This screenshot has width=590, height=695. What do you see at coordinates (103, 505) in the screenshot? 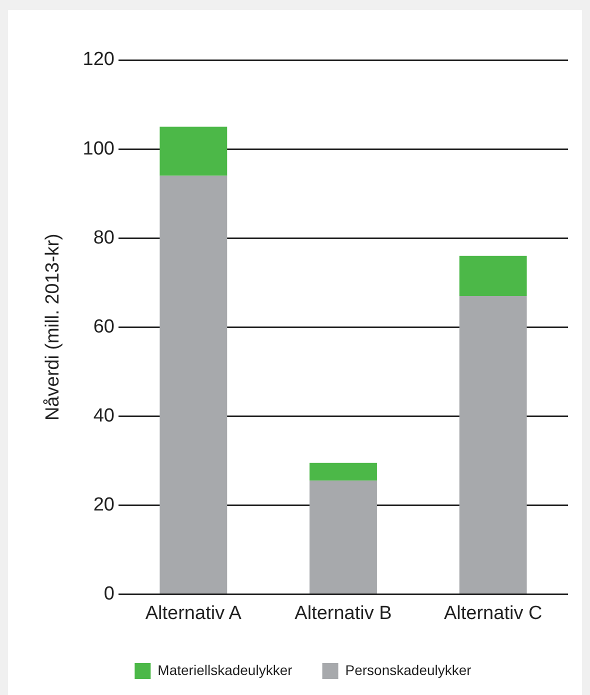
I see `y-tick-label: 20` at bounding box center [103, 505].